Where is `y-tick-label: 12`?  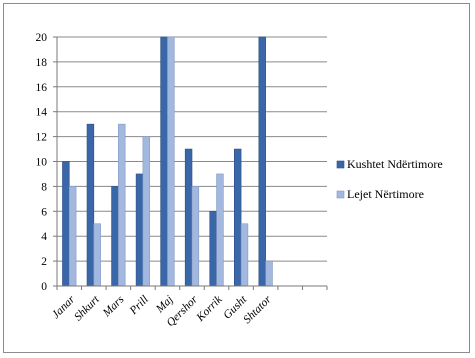
y-tick-label: 12 is located at coordinates (42, 138).